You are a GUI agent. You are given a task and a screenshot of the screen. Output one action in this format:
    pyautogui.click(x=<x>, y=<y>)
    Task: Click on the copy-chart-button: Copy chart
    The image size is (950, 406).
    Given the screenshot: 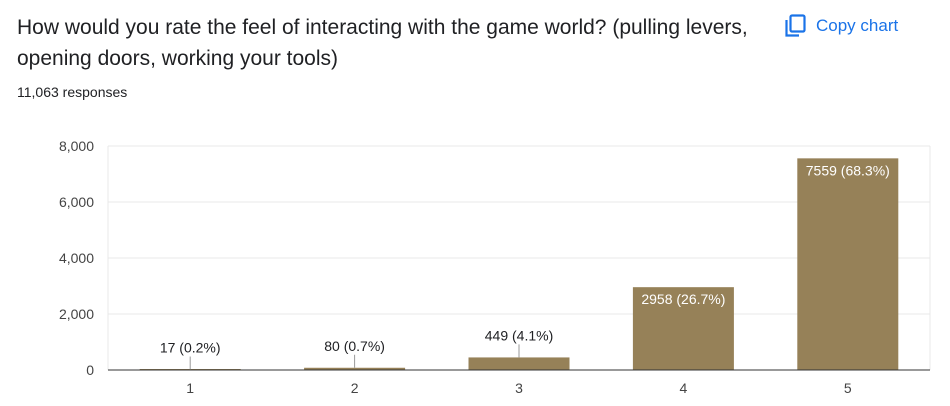 What is the action you would take?
    pyautogui.click(x=841, y=26)
    